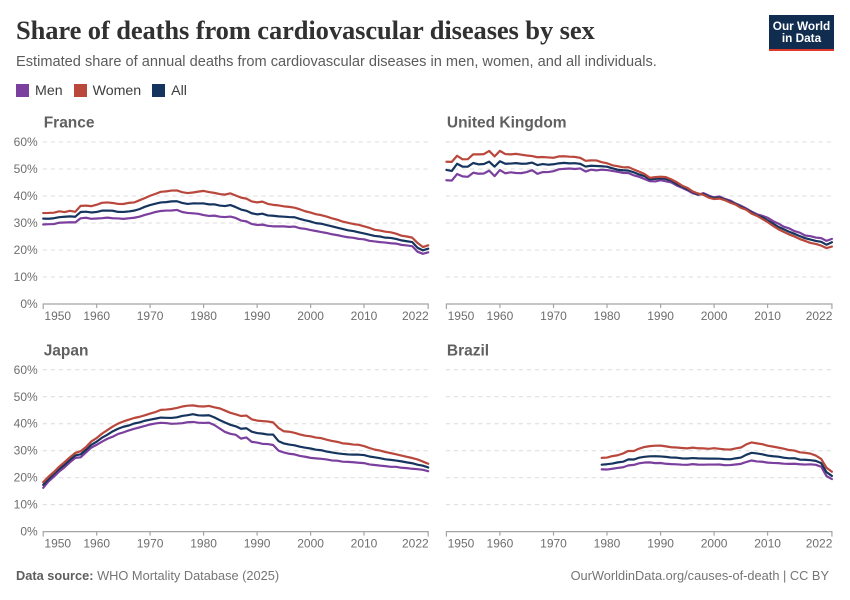 Image resolution: width=850 pixels, height=600 pixels. What do you see at coordinates (69, 123) in the screenshot?
I see `svg-text: France` at bounding box center [69, 123].